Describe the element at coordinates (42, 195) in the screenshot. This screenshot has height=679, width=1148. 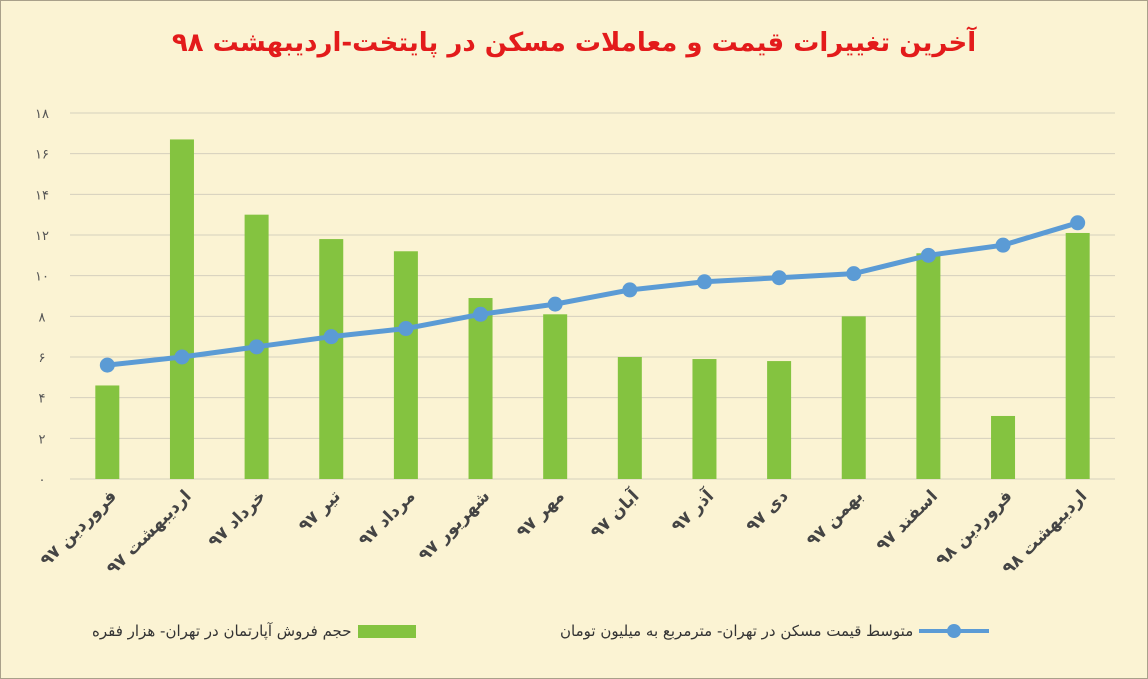
I see `y-tick-label: ۱۴` at that location.